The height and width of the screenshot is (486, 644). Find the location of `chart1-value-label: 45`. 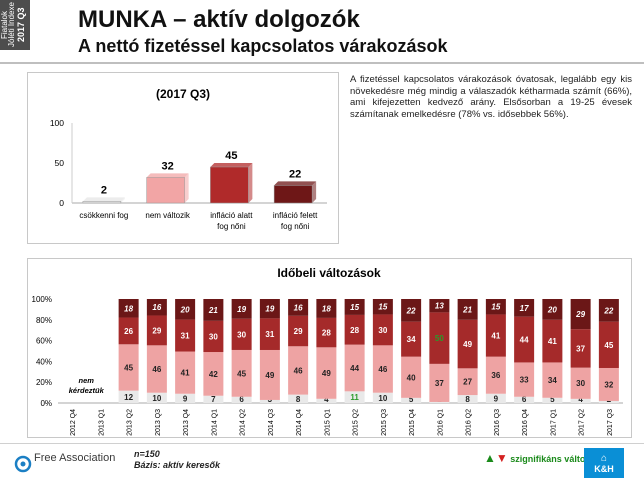

chart1-value-label: 45 is located at coordinates (231, 156).